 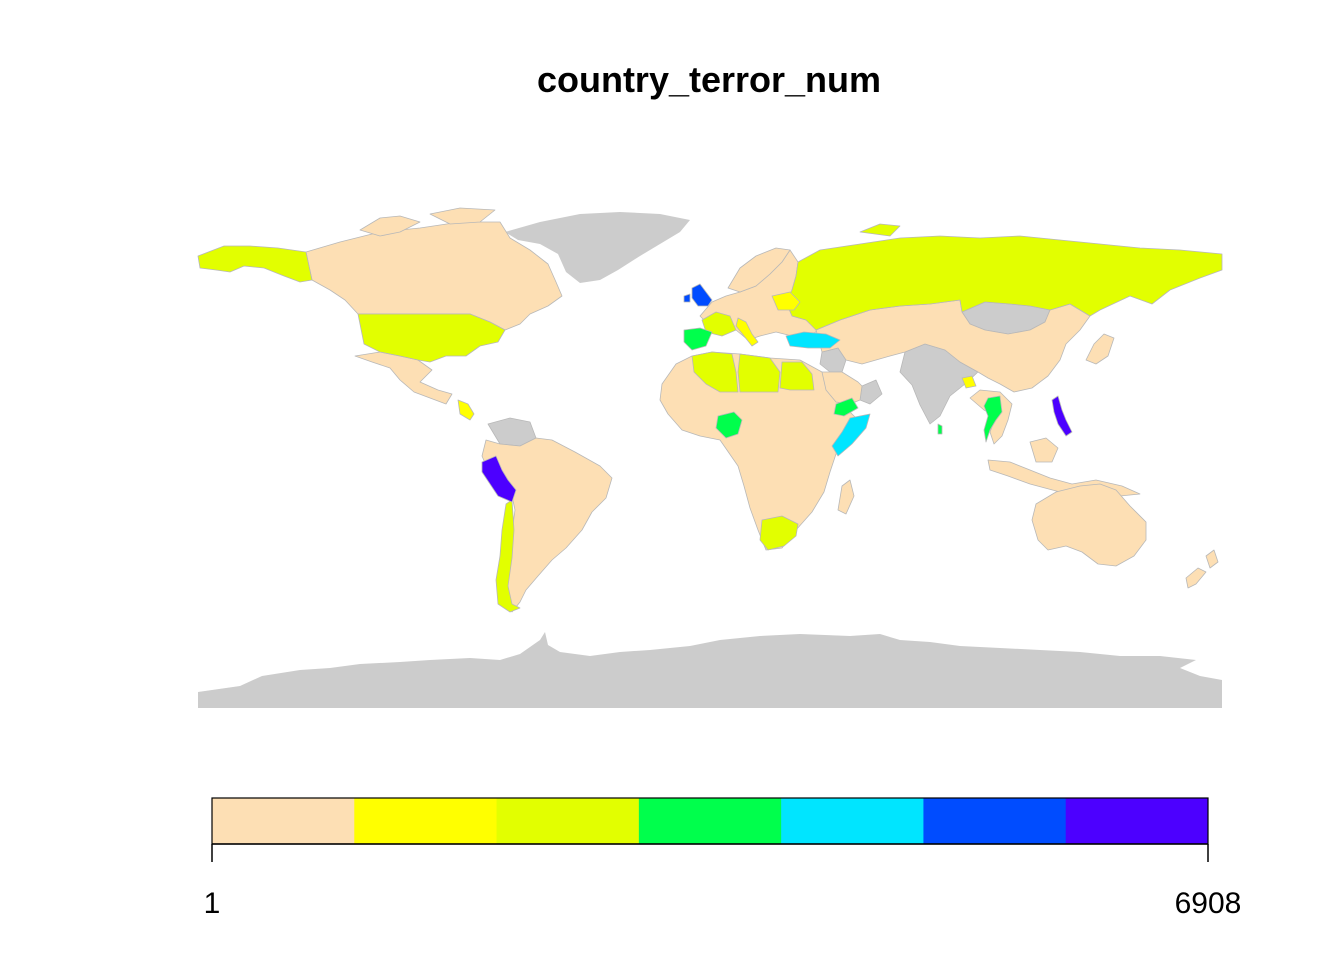 What do you see at coordinates (842, 388) in the screenshot?
I see `region-arabia` at bounding box center [842, 388].